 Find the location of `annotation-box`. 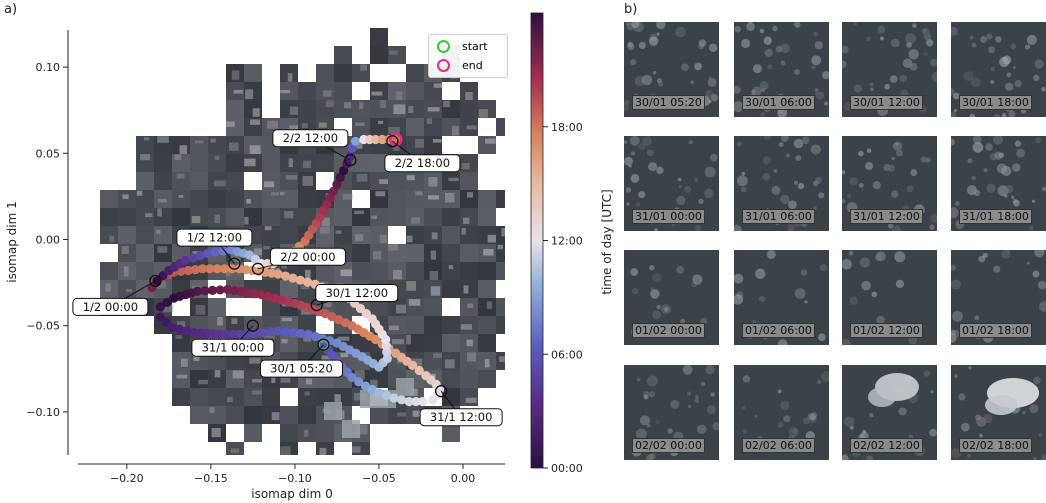

annotation-box is located at coordinates (110, 306).